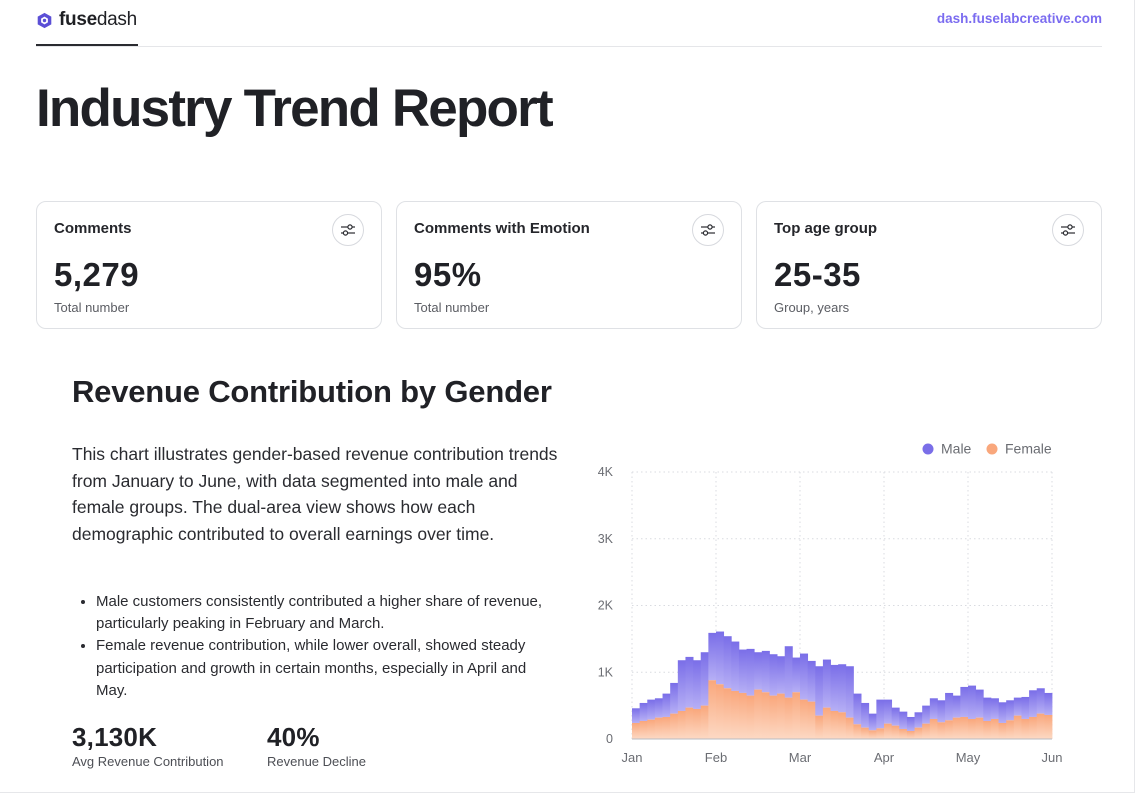 Image resolution: width=1136 pixels, height=794 pixels. Describe the element at coordinates (295, 108) in the screenshot. I see `page-title: Industry Trend Report` at that location.